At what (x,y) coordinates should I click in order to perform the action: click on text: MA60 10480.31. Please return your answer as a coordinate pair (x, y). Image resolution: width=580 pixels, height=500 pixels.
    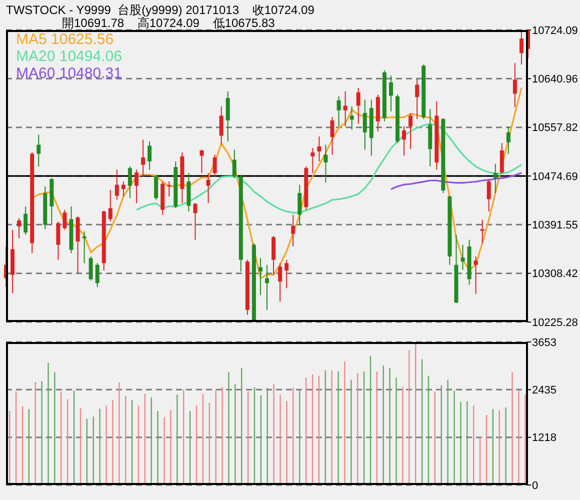
    Looking at the image, I should click on (69, 73).